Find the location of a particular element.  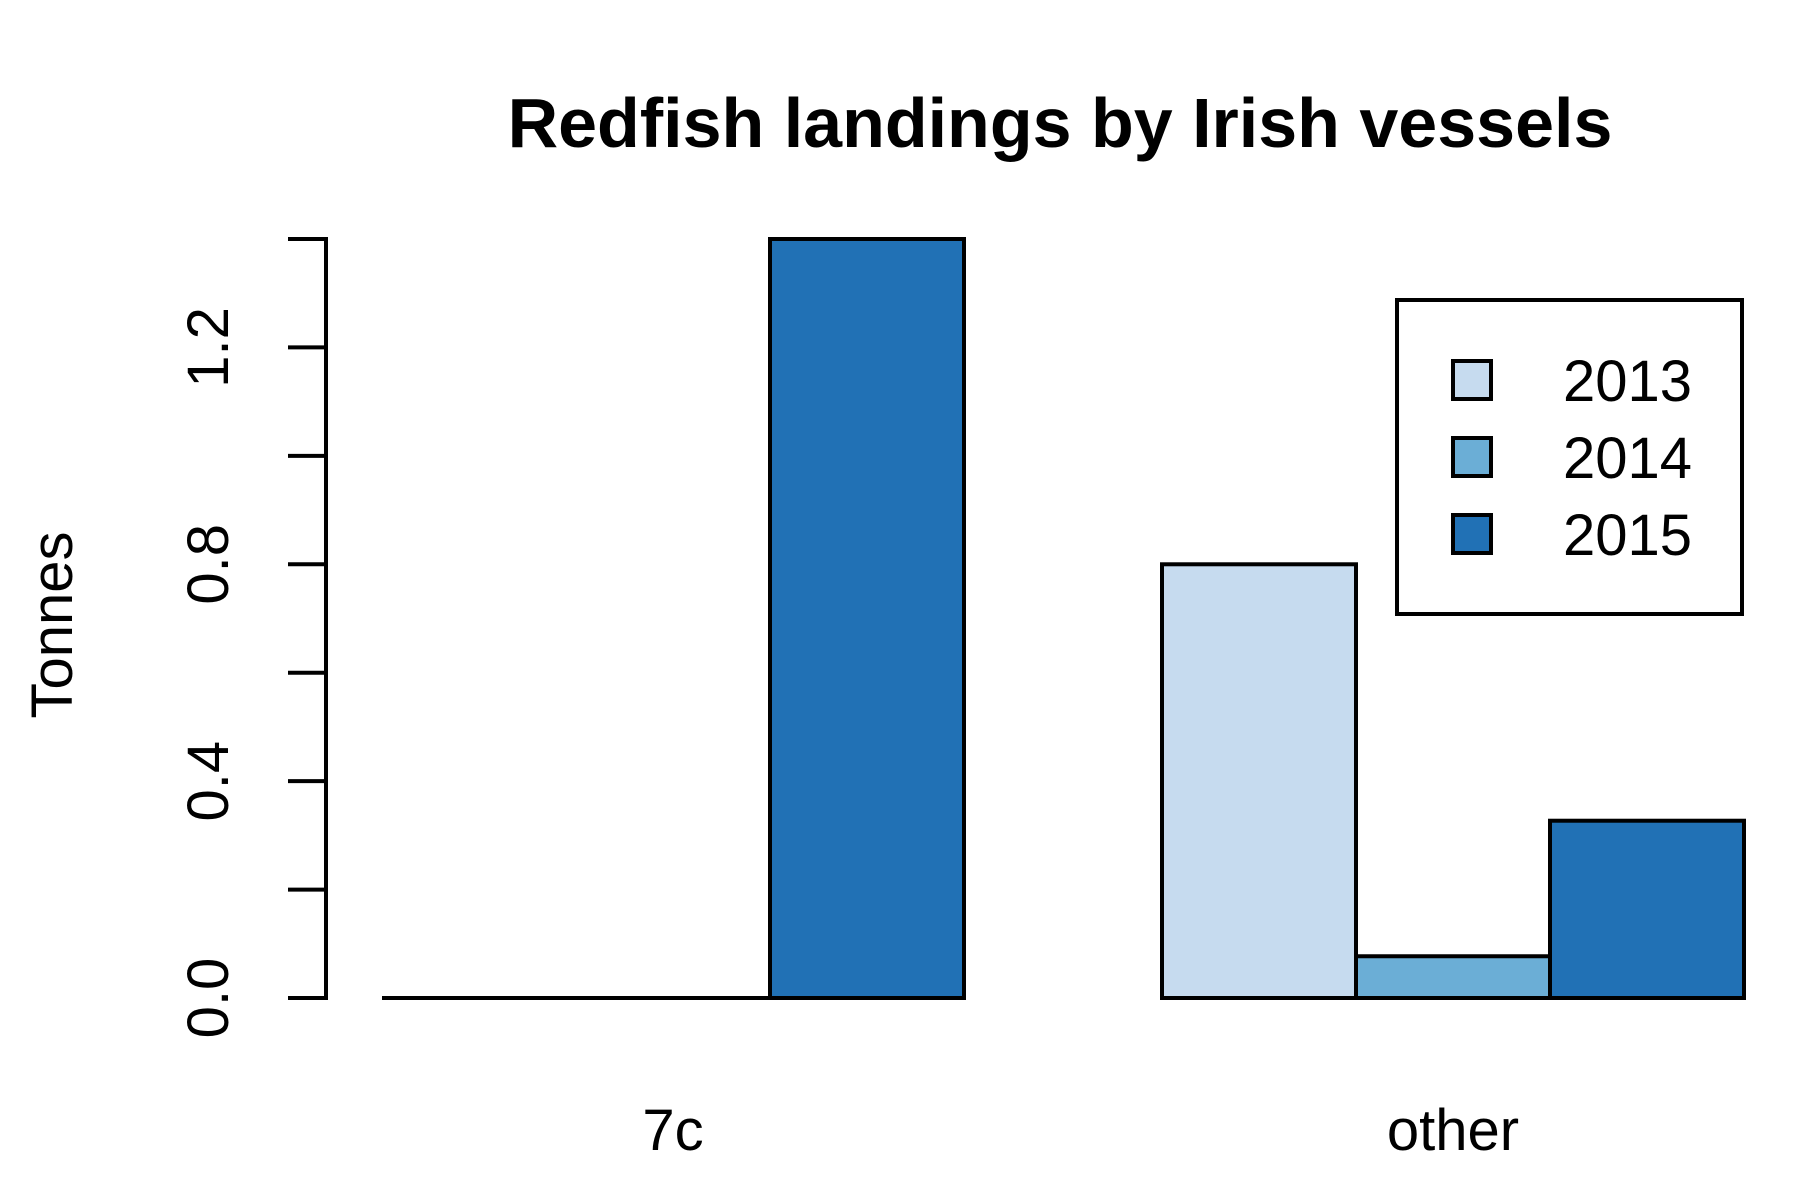

bar-other-2014 is located at coordinates (1453, 977).